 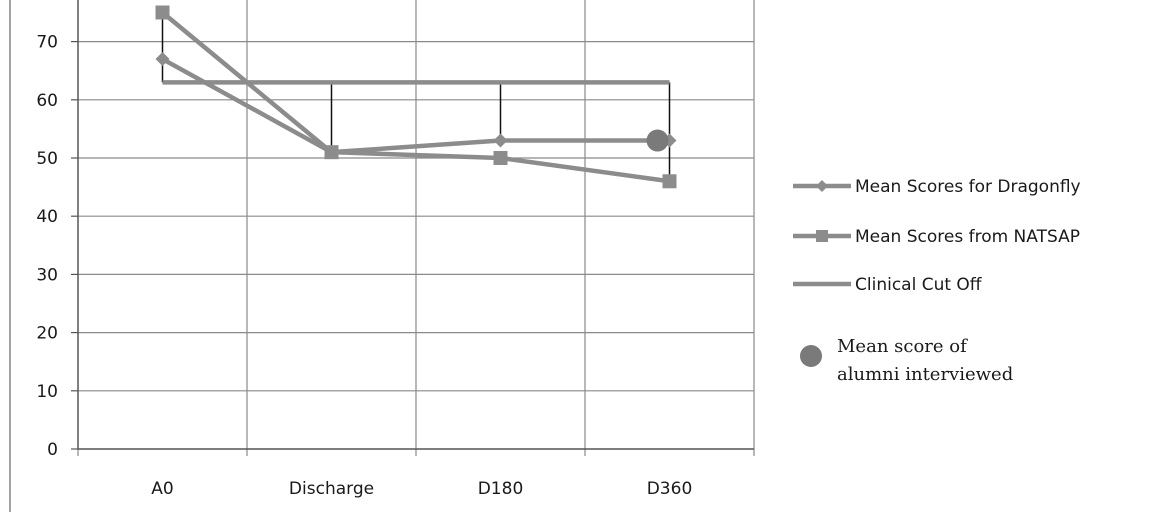 What do you see at coordinates (811, 356) in the screenshot?
I see `legend-alumni-marker` at bounding box center [811, 356].